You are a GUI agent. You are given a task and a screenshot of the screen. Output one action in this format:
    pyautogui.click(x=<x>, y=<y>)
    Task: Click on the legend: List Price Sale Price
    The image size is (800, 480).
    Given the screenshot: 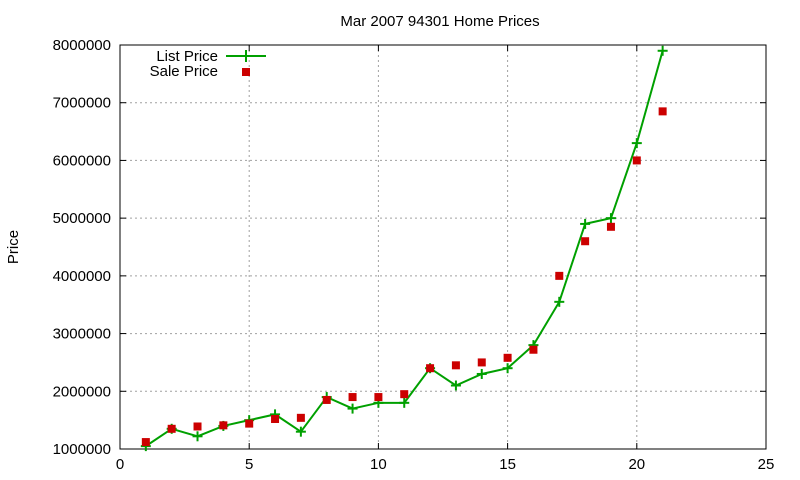 What is the action you would take?
    pyautogui.click(x=208, y=64)
    